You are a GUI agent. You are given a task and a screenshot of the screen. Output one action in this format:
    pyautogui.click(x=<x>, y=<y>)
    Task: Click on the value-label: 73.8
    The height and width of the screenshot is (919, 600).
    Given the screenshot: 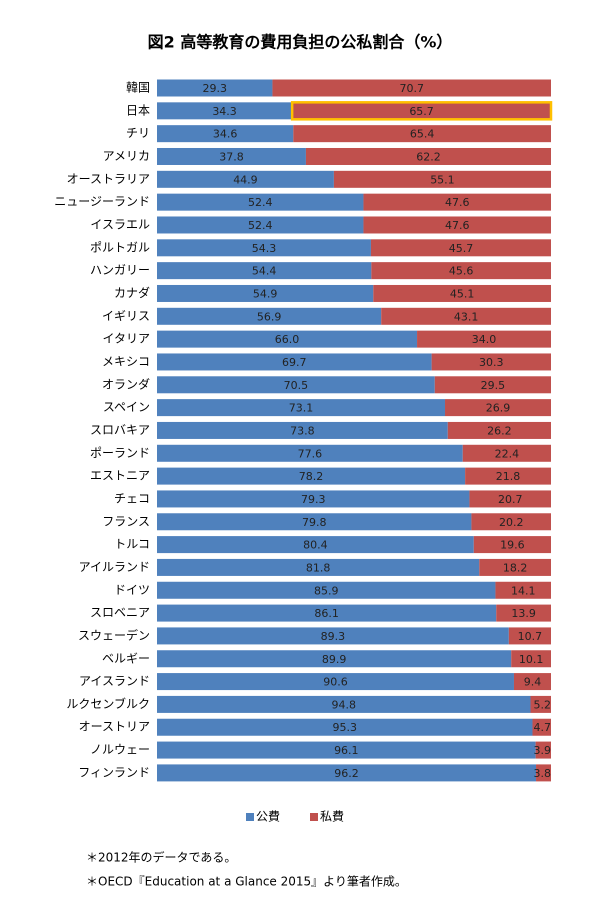 What is the action you would take?
    pyautogui.click(x=302, y=430)
    